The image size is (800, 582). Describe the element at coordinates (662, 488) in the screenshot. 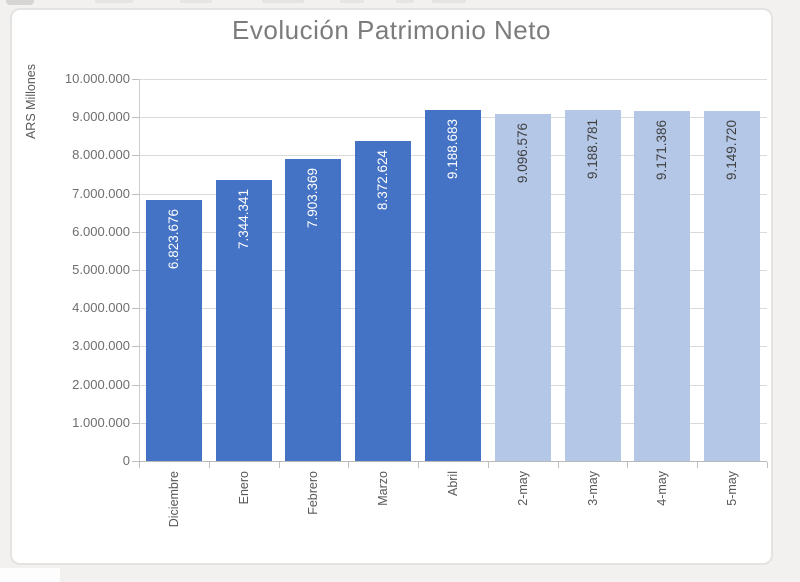

I see `x-axis-label: 4-may` at that location.